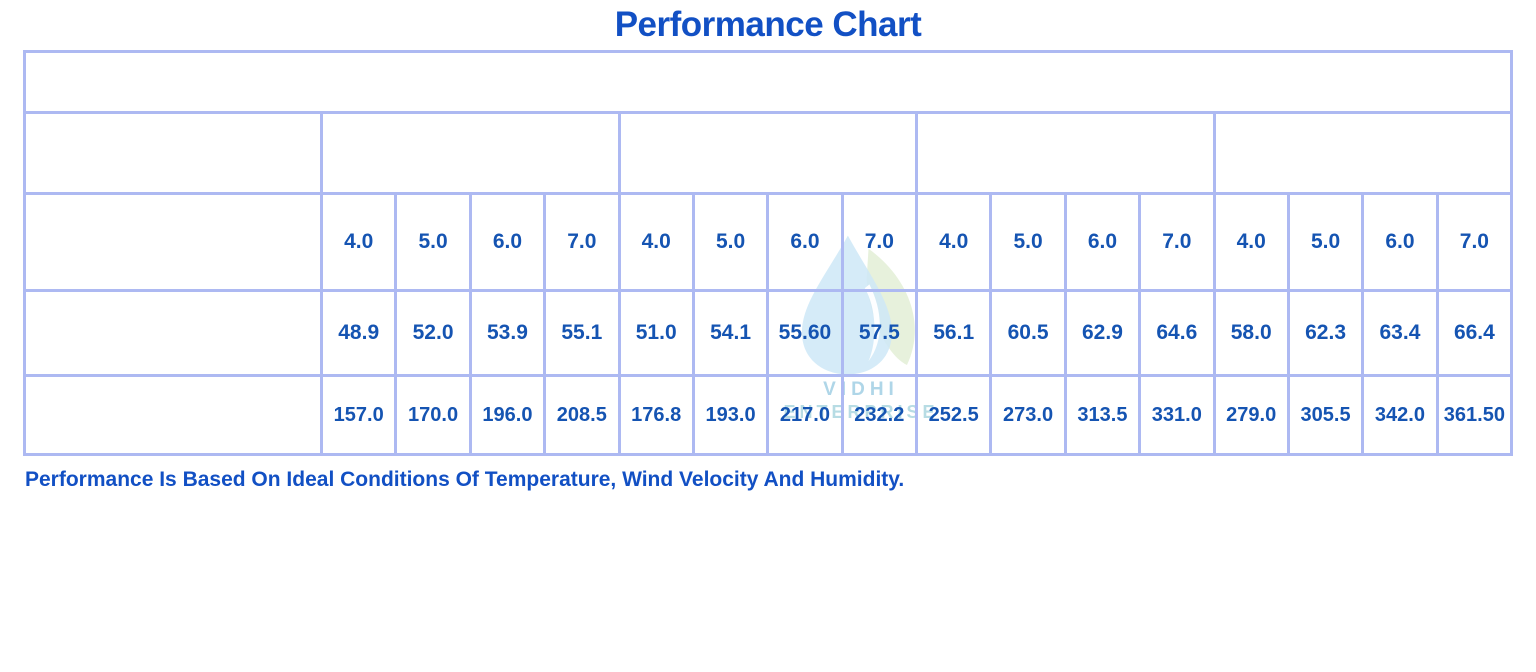  Describe the element at coordinates (656, 415) in the screenshot. I see `discharge-value: 176.8` at that location.